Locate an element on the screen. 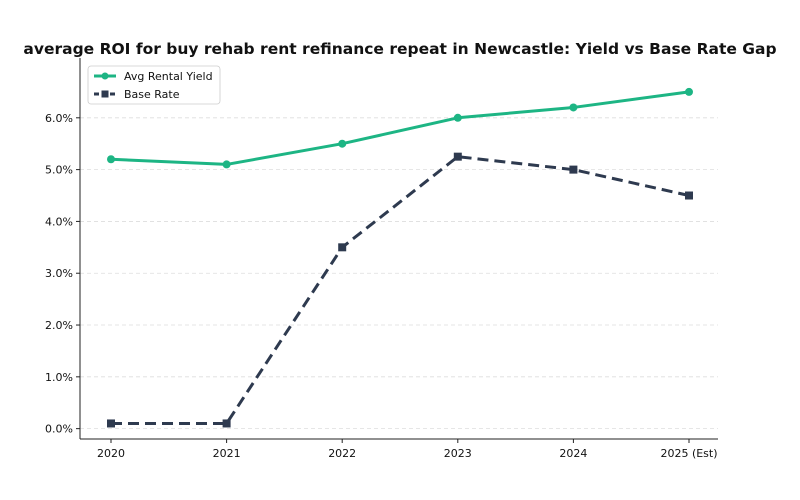 This screenshot has height=500, width=800. y-tick-label: 2.0% is located at coordinates (59, 325).